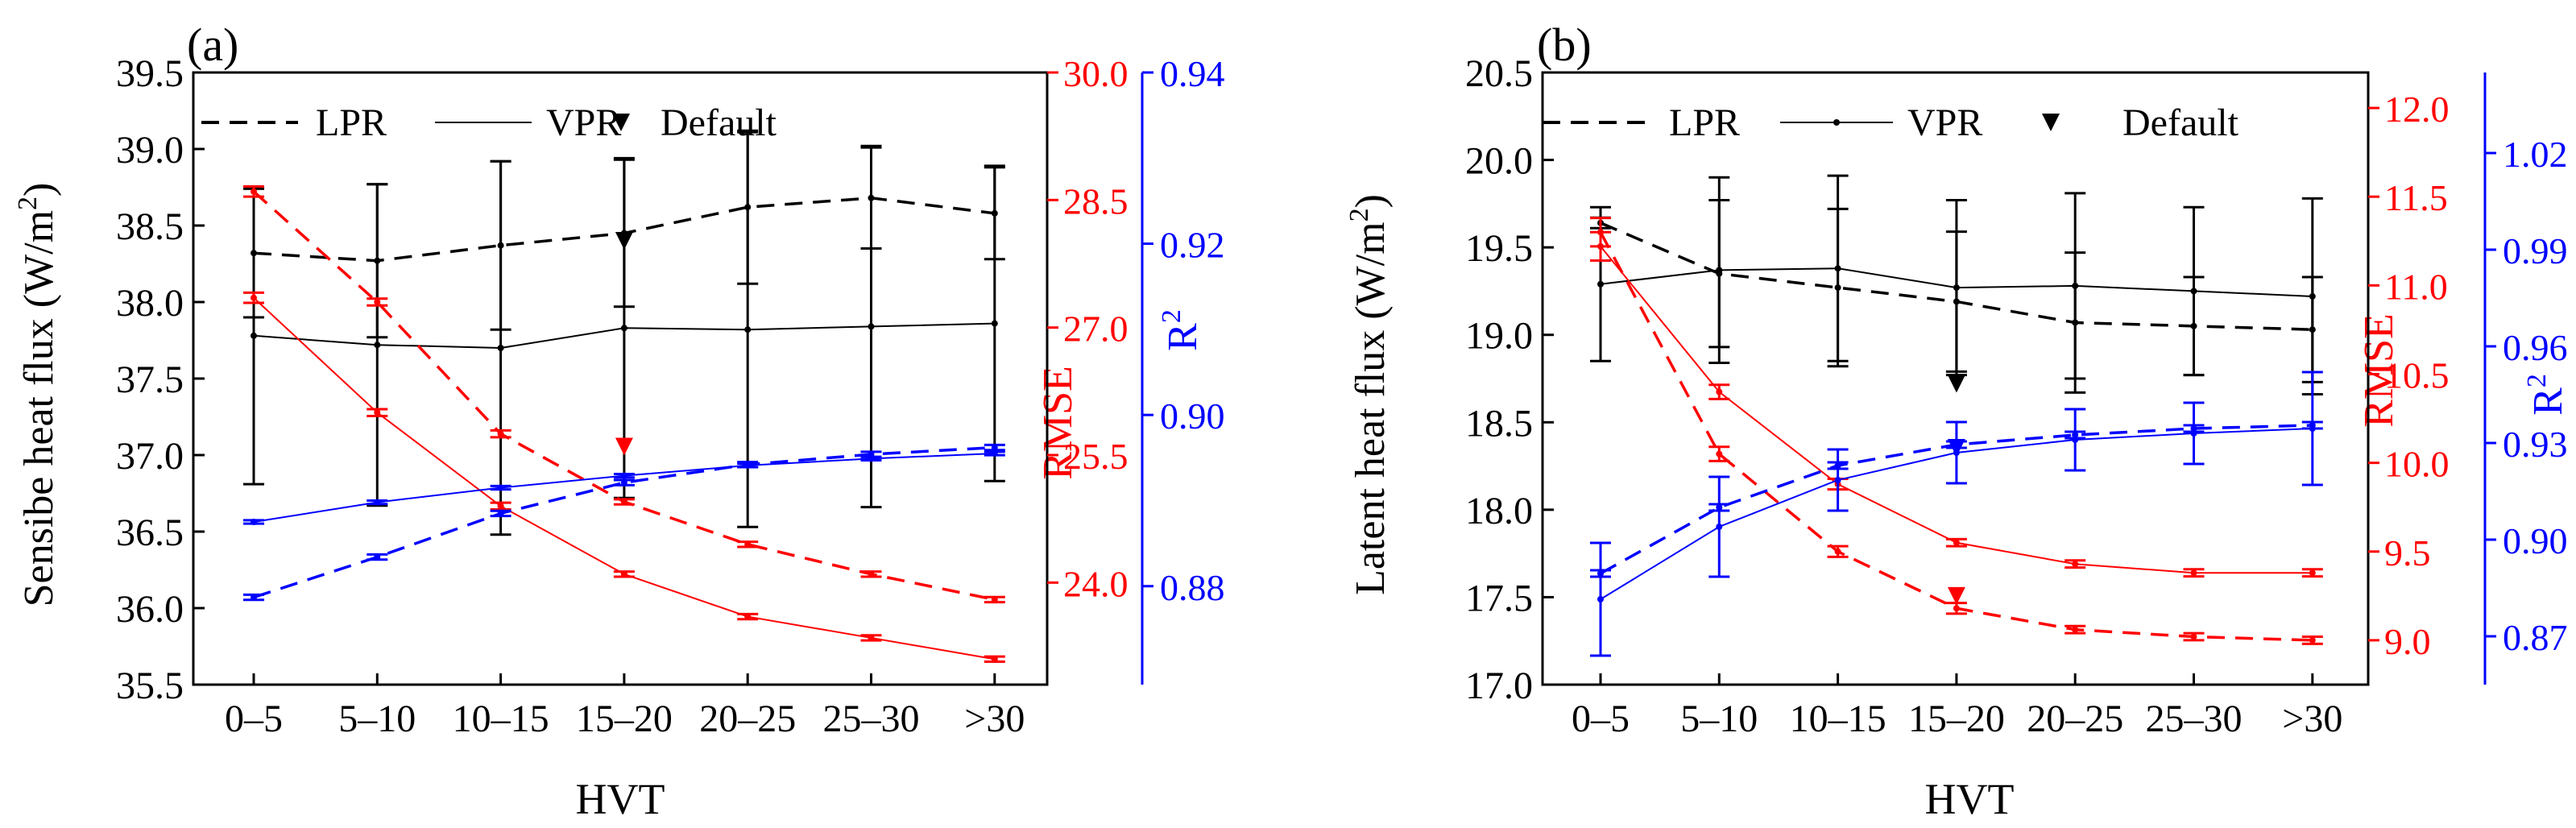  Describe the element at coordinates (1096, 200) in the screenshot. I see `rmse-tick-label: 28.5` at that location.